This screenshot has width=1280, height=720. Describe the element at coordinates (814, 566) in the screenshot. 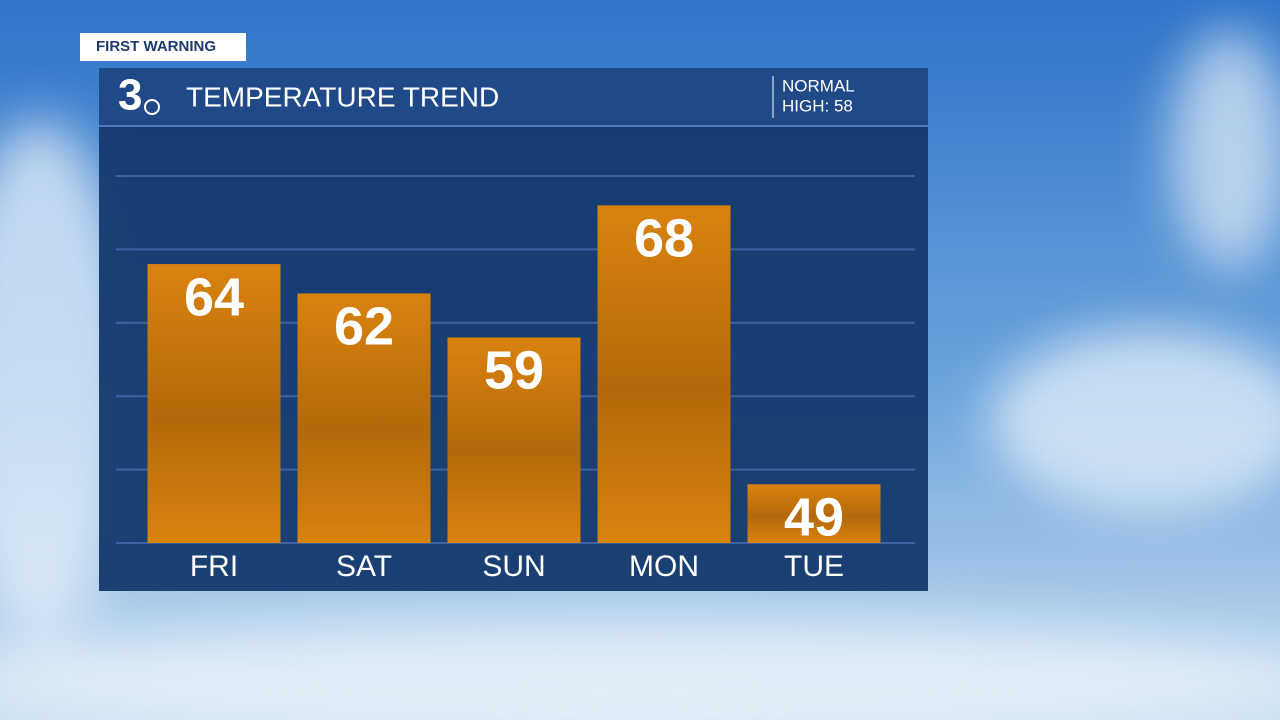

I see `x-tick-label: TUE` at that location.